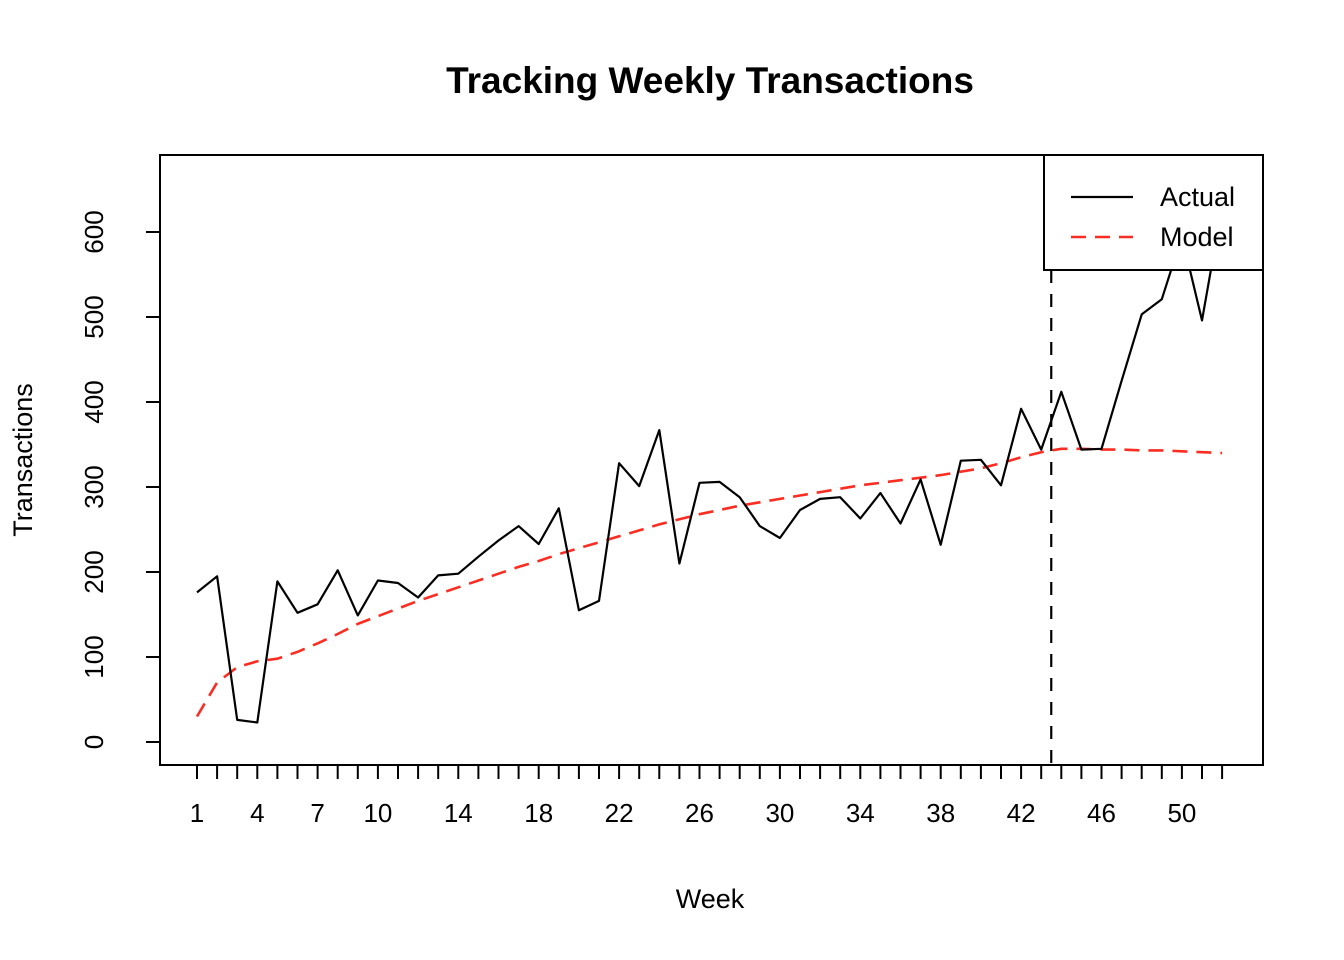  What do you see at coordinates (940, 813) in the screenshot?
I see `x-tick-label: 38` at bounding box center [940, 813].